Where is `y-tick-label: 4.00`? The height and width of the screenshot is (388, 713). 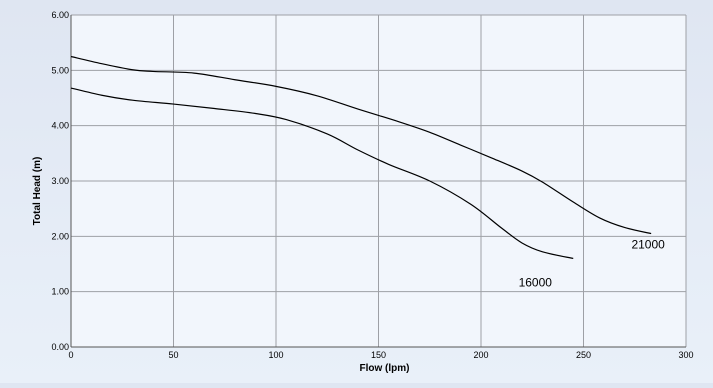 y-tick-label: 4.00 is located at coordinates (60, 126).